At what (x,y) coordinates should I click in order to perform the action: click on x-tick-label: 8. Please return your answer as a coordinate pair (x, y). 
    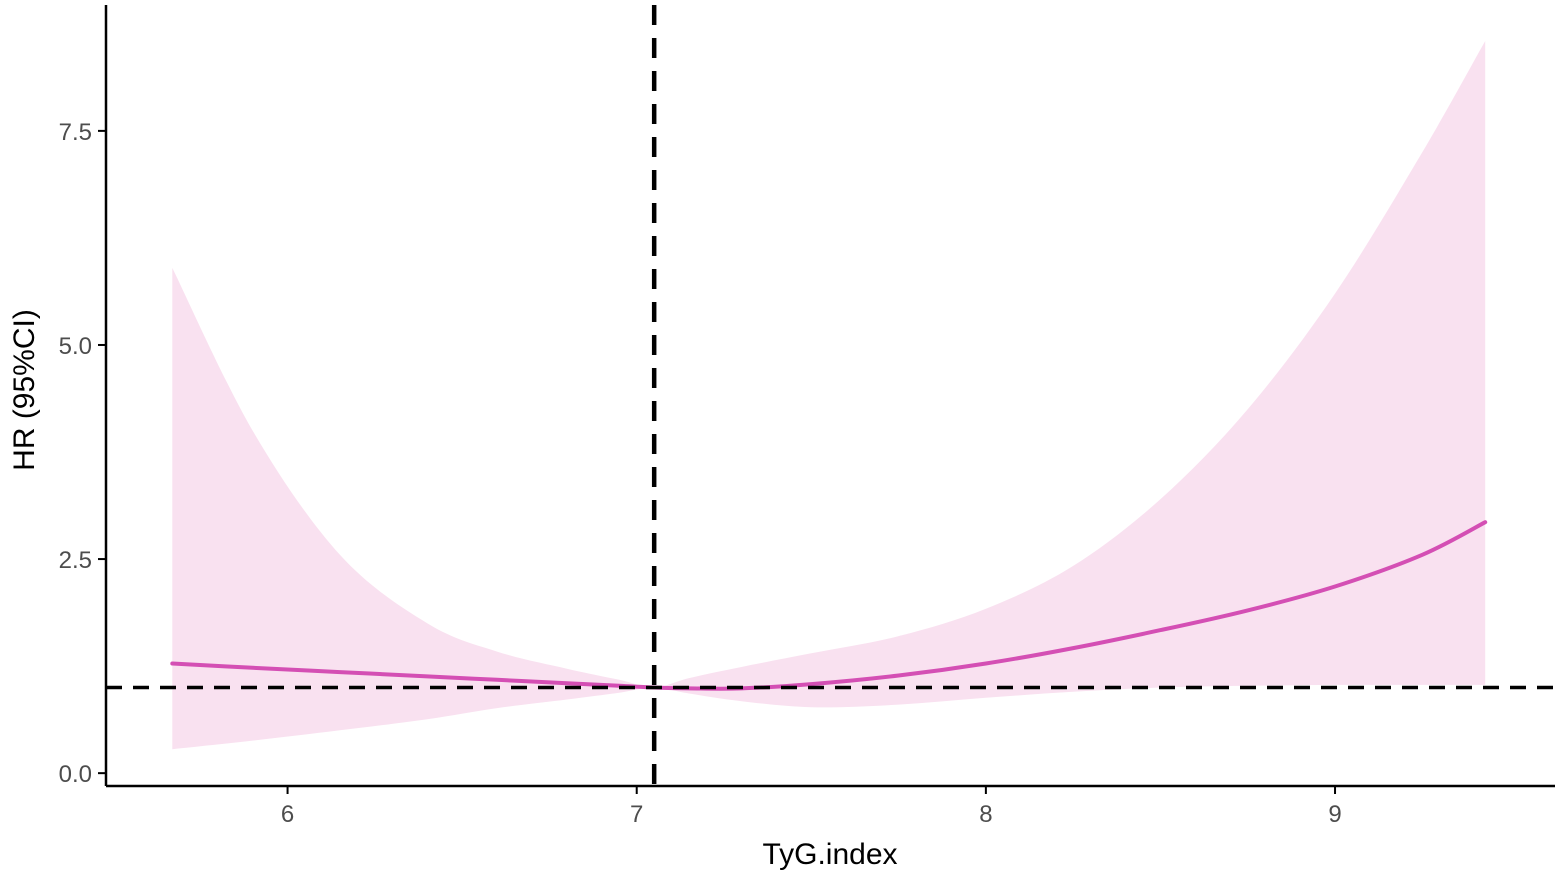
    Looking at the image, I should click on (985, 814).